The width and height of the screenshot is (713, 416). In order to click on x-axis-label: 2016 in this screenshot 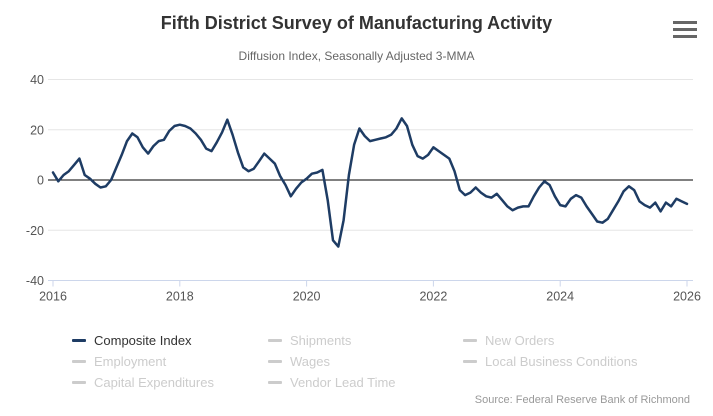, I will do `click(53, 297)`.